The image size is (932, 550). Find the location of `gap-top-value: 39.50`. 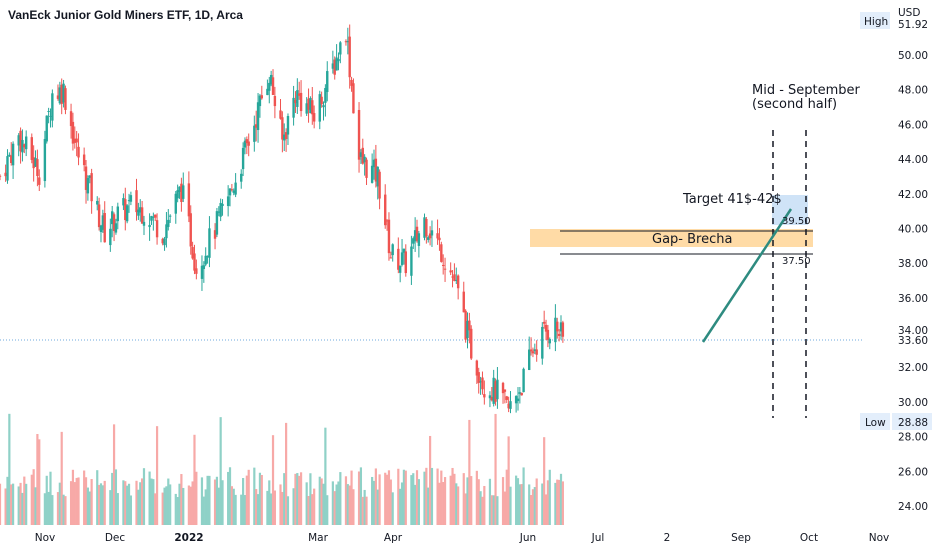

gap-top-value: 39.50 is located at coordinates (796, 221).